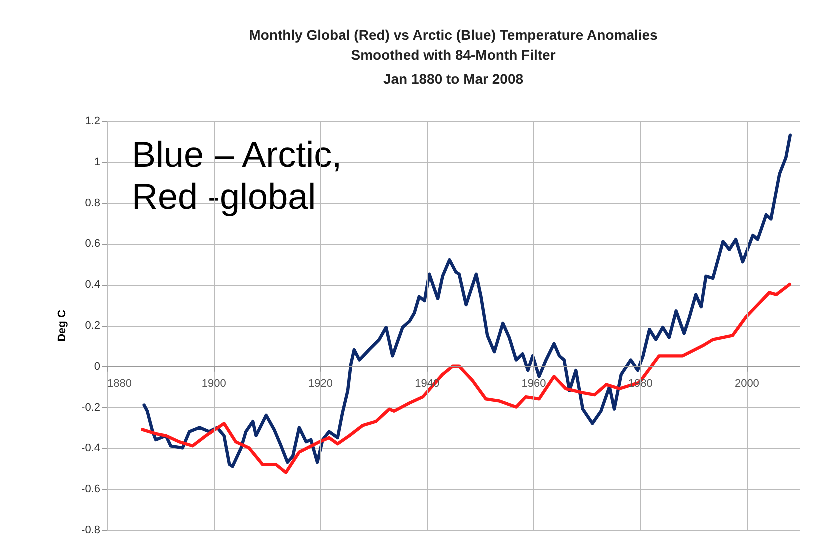 The width and height of the screenshot is (827, 544). I want to click on y-tick-label: 0.2, so click(92, 326).